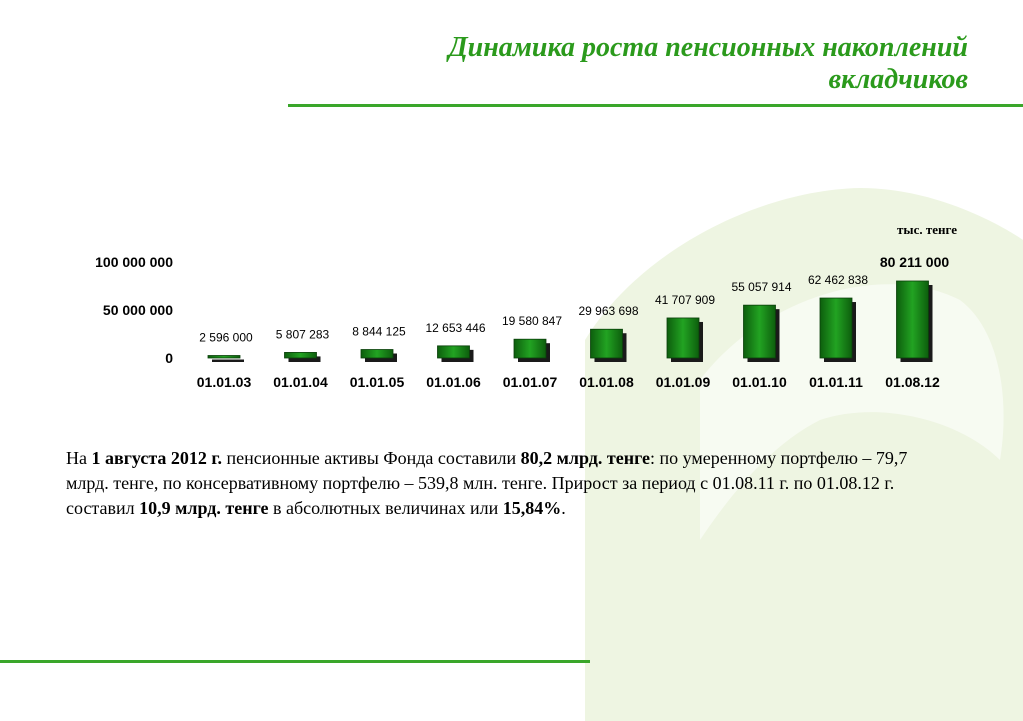  I want to click on para-text-2: пенсионные активы Фонда составили, so click(371, 458).